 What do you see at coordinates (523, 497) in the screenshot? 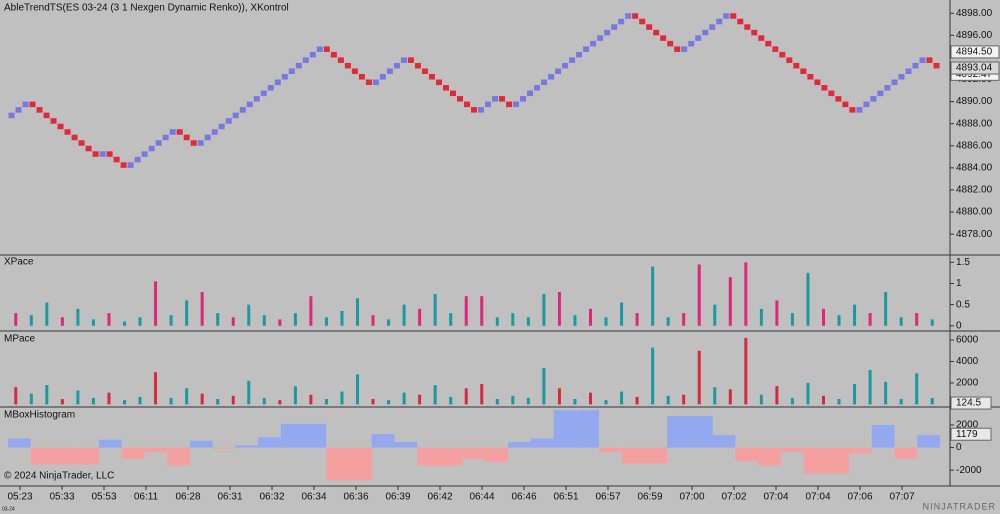
I see `x-tick-label: 06:46` at bounding box center [523, 497].